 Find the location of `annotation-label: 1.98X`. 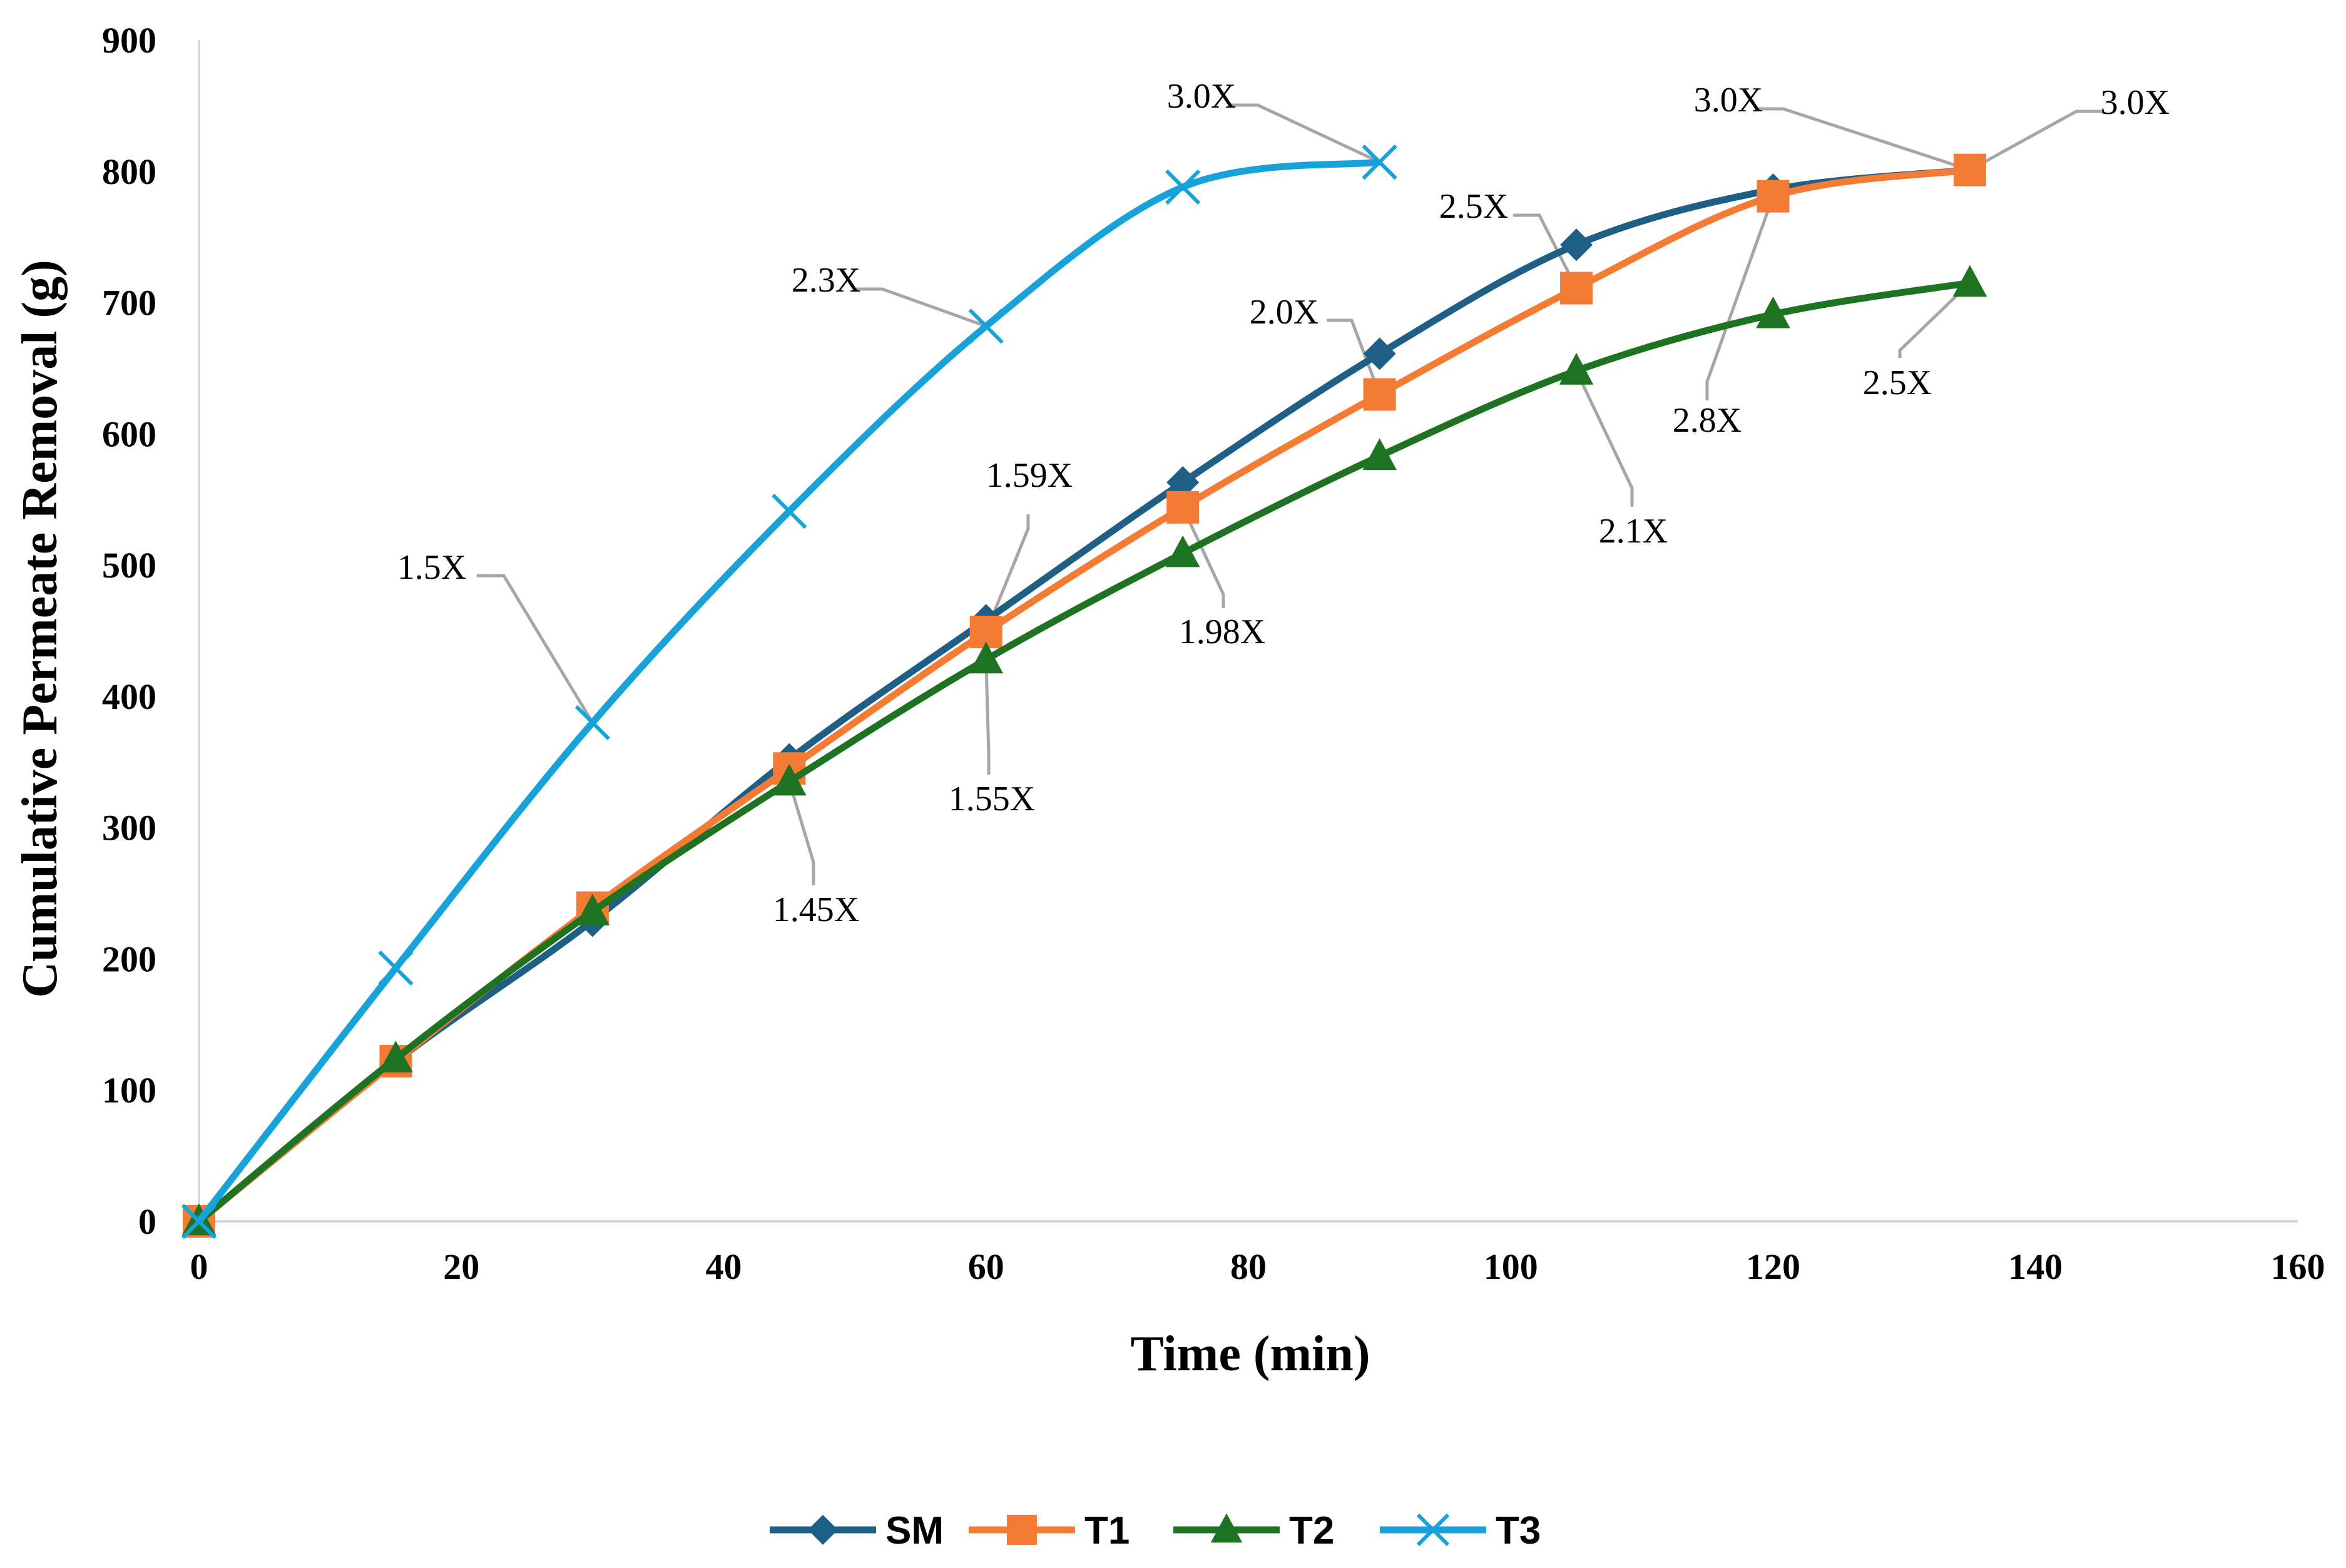

annotation-label: 1.98X is located at coordinates (1222, 632).